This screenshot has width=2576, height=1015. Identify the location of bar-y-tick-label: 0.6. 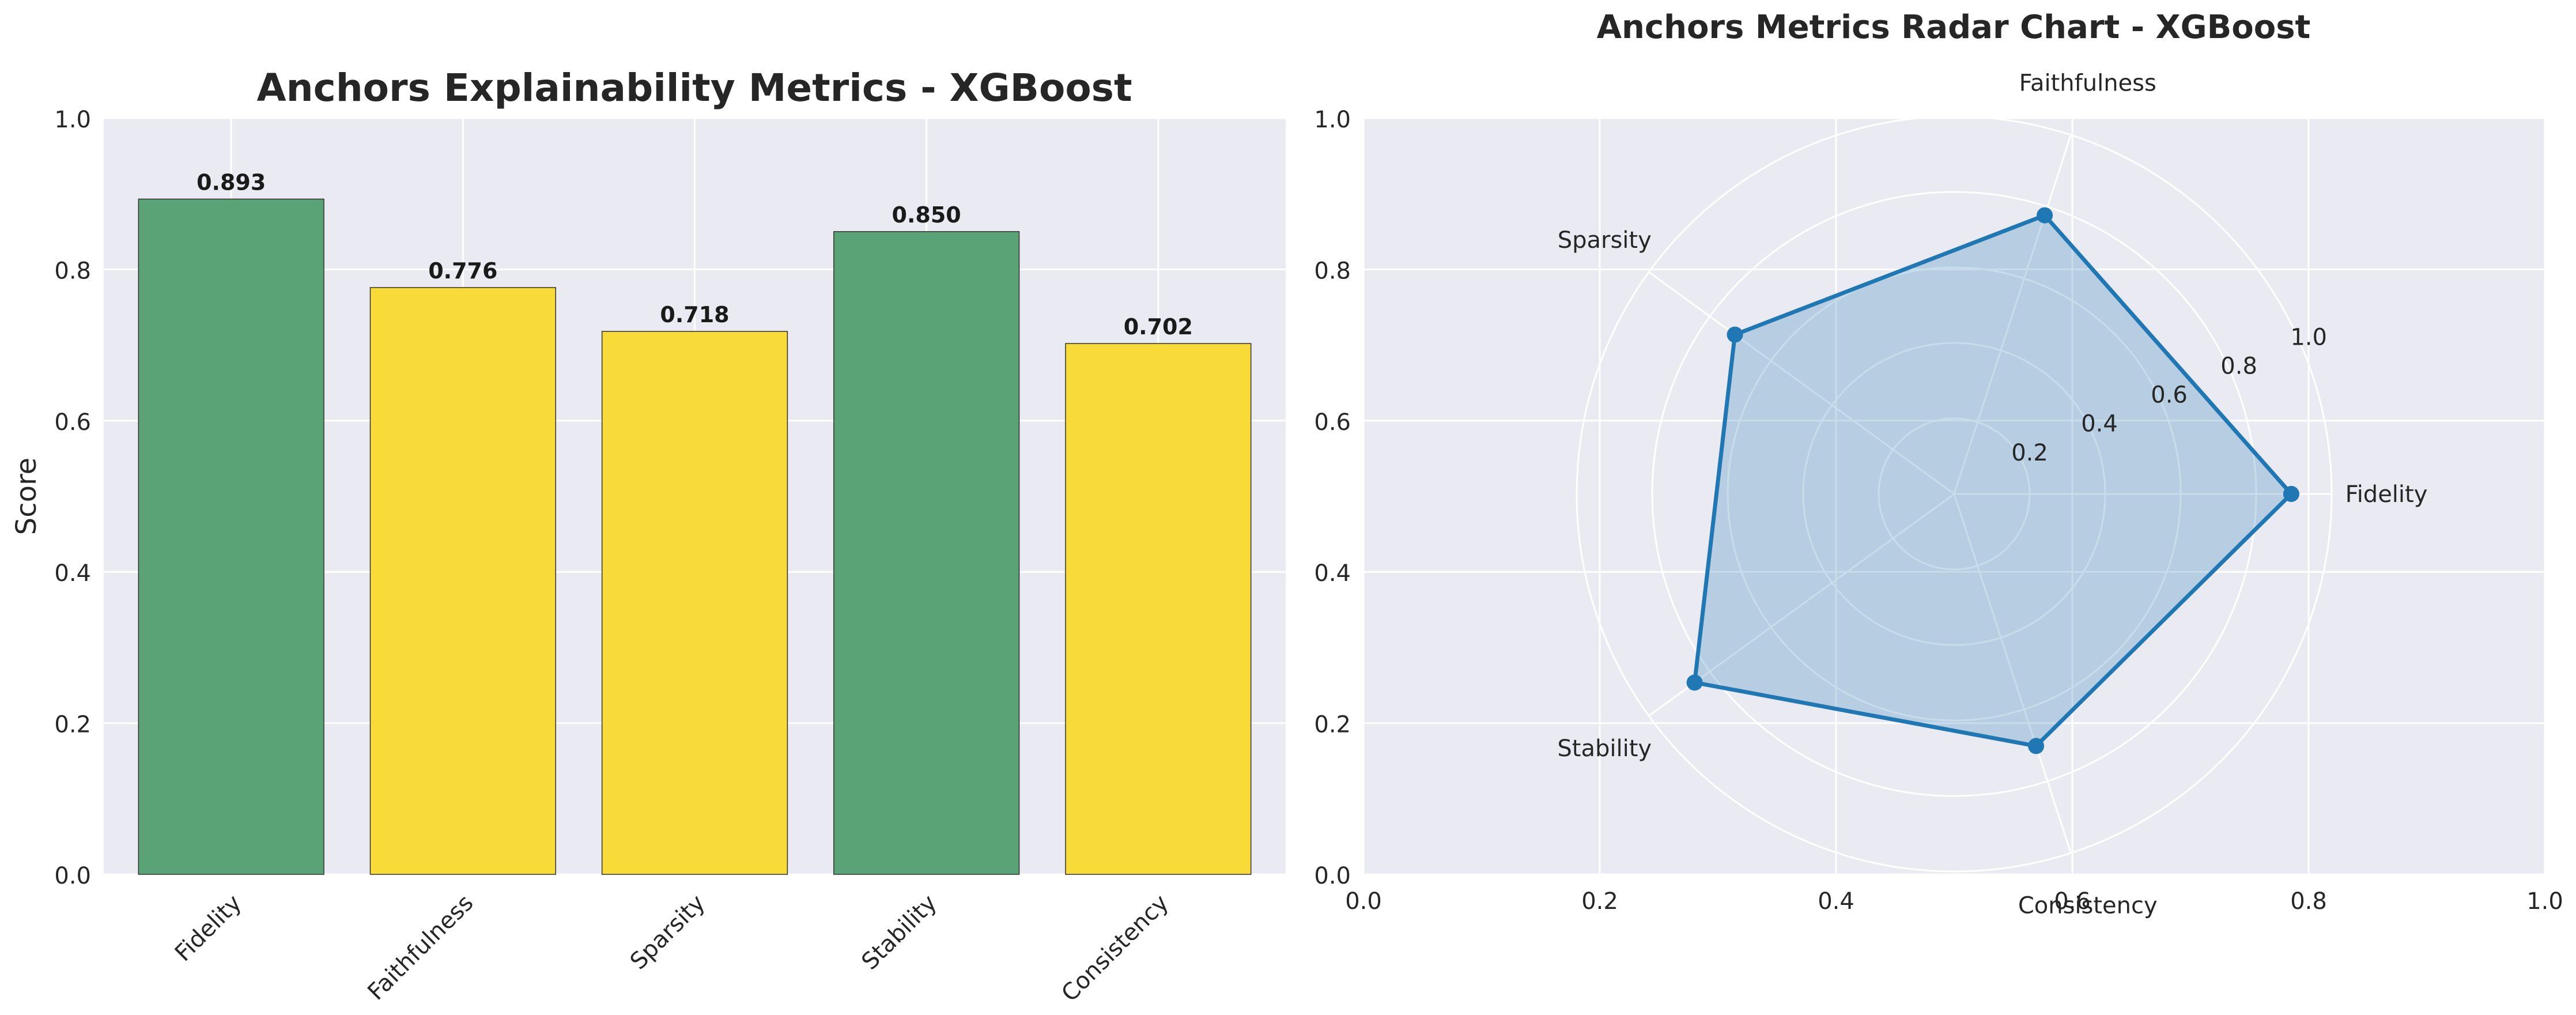
(72, 422).